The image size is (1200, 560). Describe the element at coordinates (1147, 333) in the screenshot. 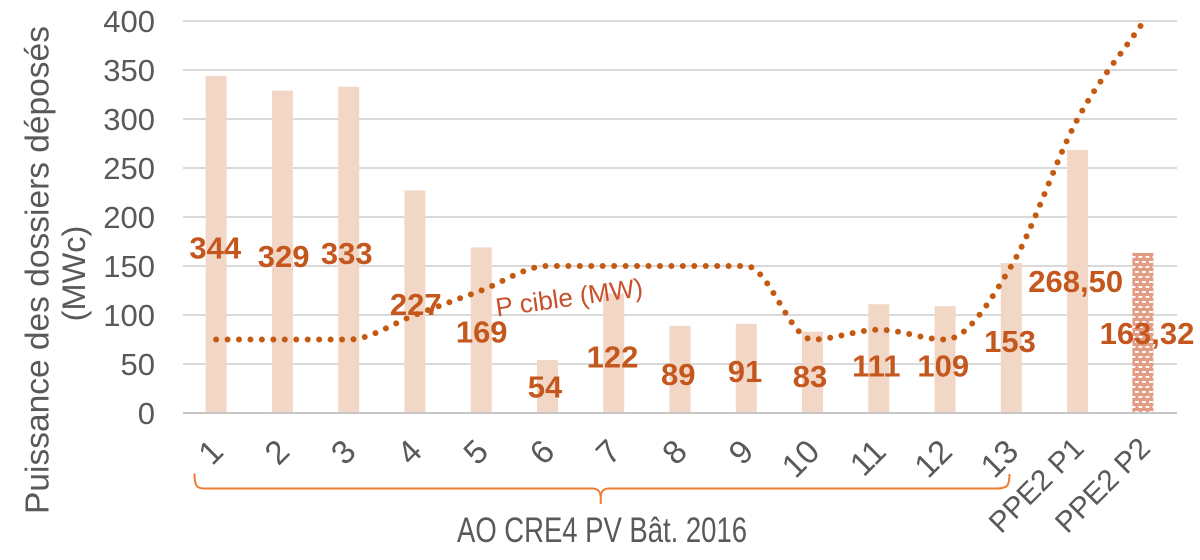

I see `svg-text: 163,32` at that location.